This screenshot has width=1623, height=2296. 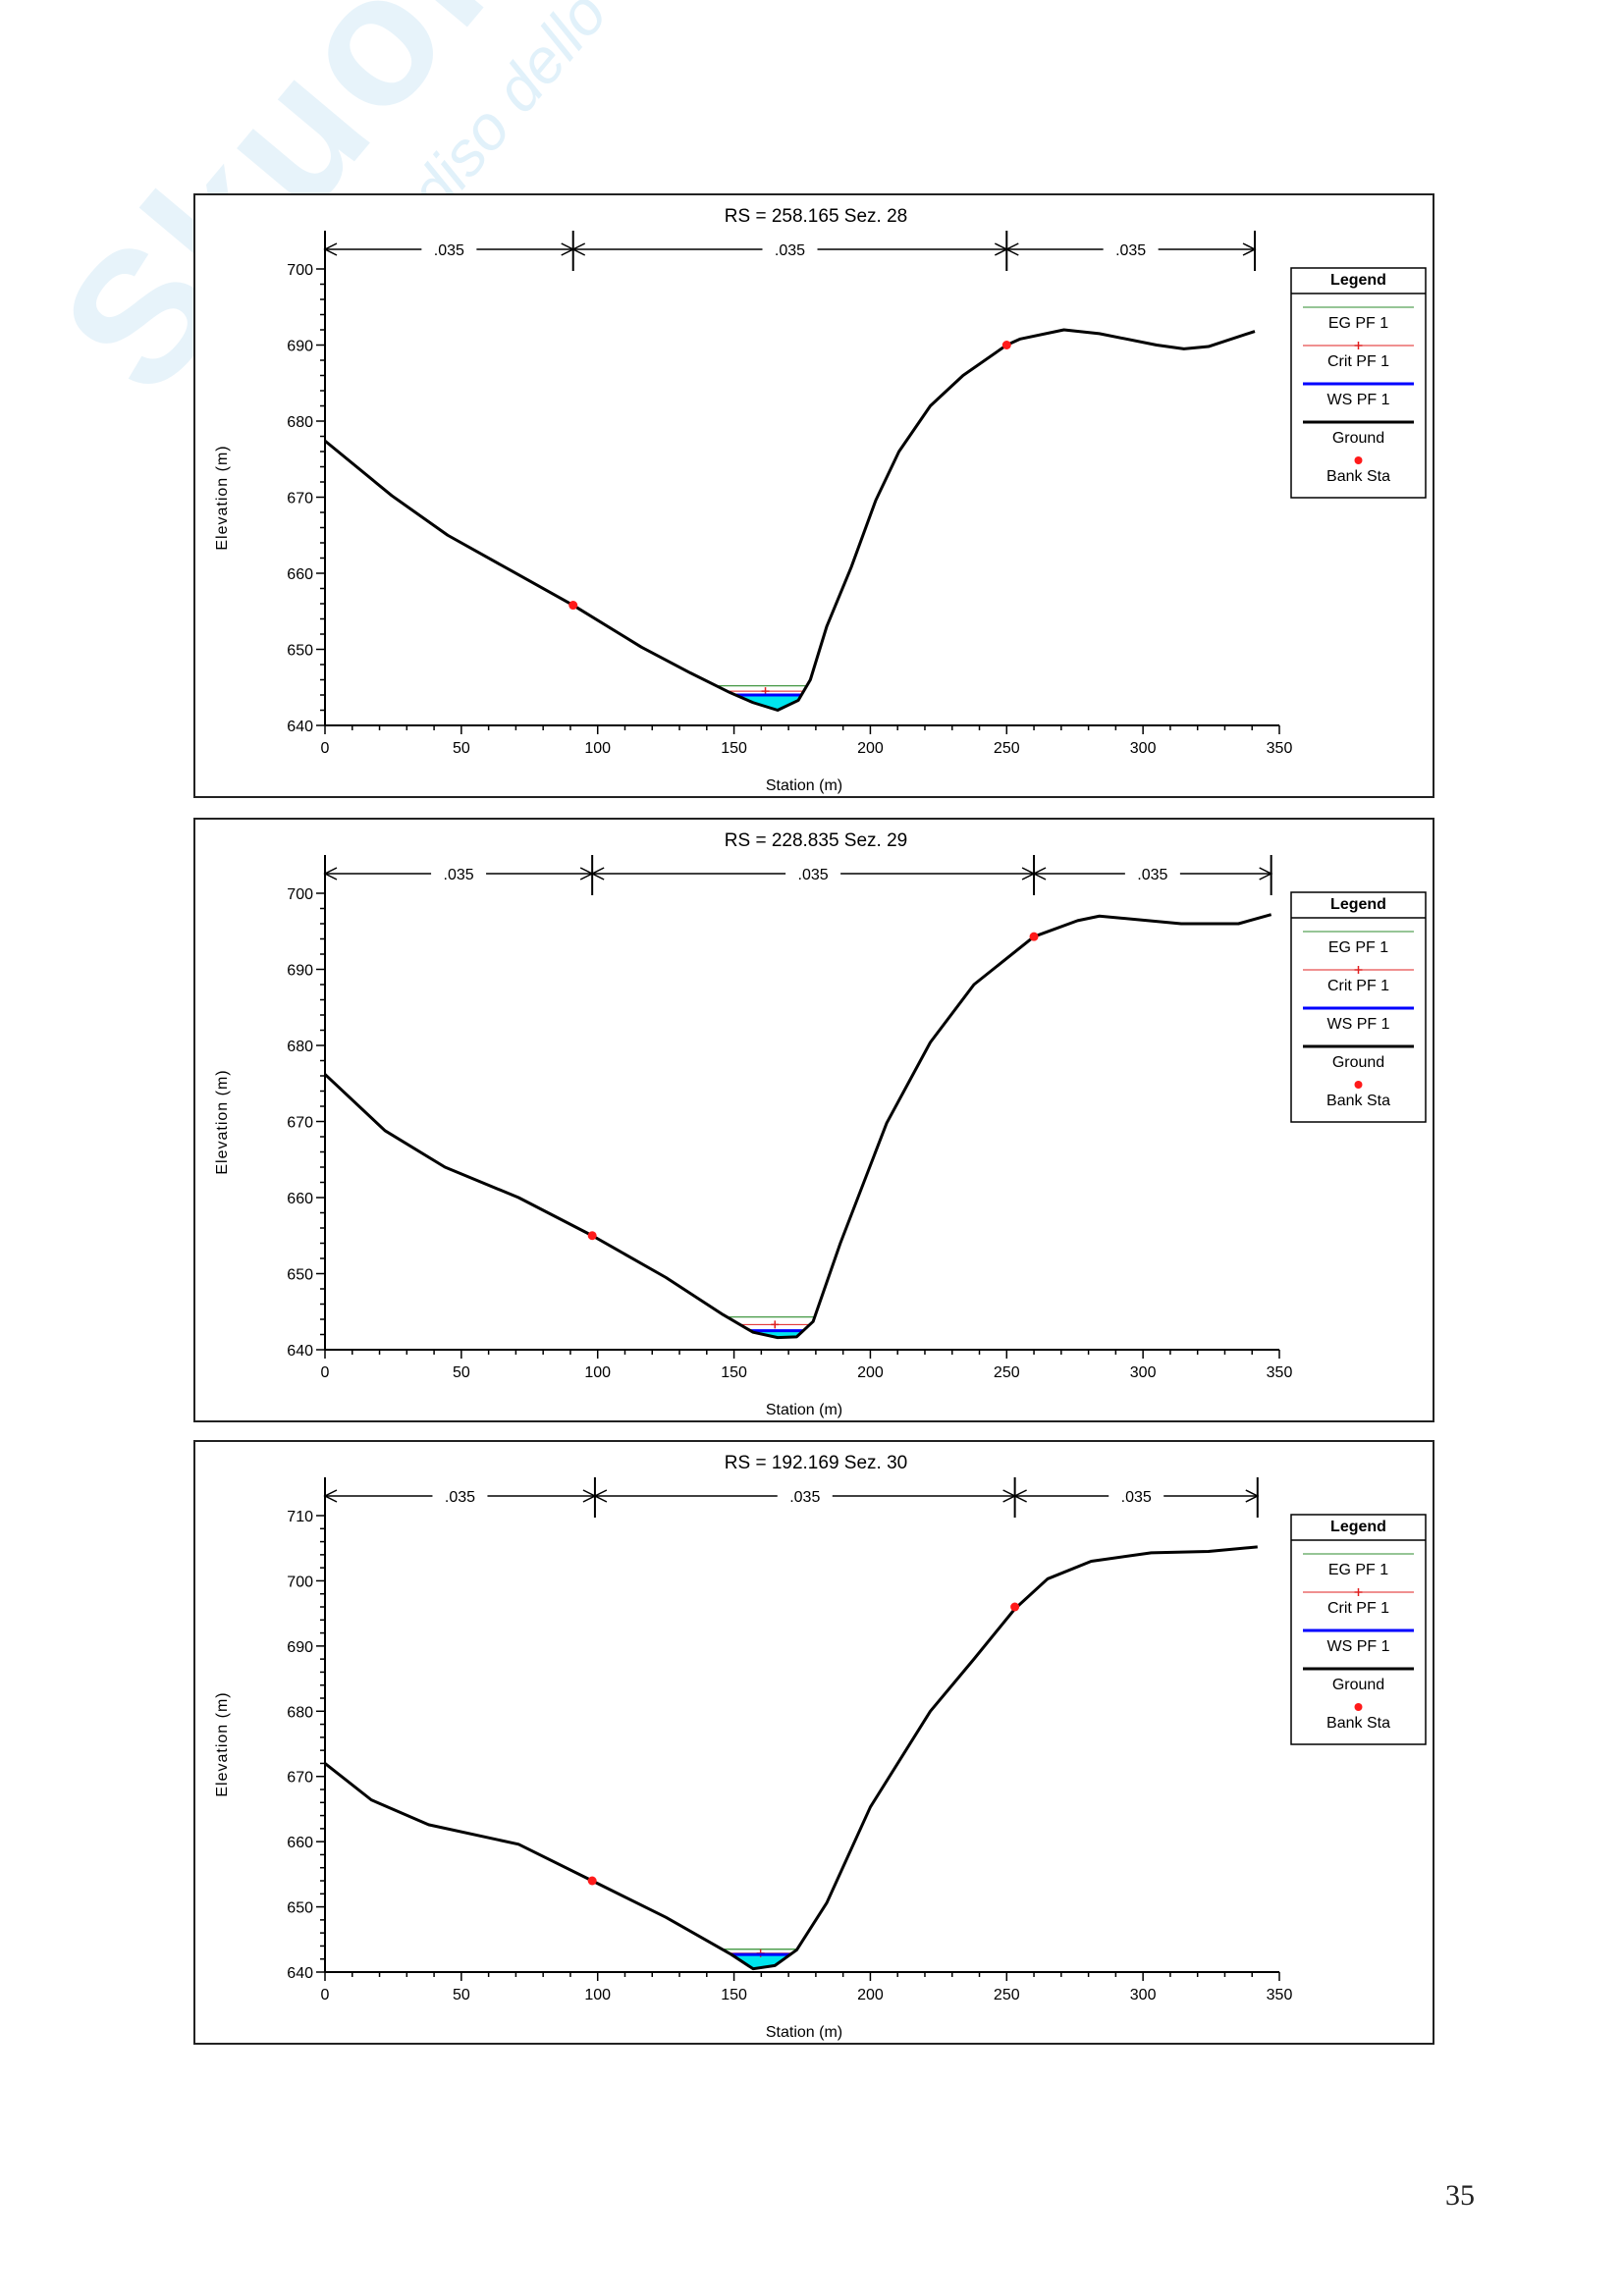 What do you see at coordinates (1460, 2195) in the screenshot?
I see `page-number: 35` at bounding box center [1460, 2195].